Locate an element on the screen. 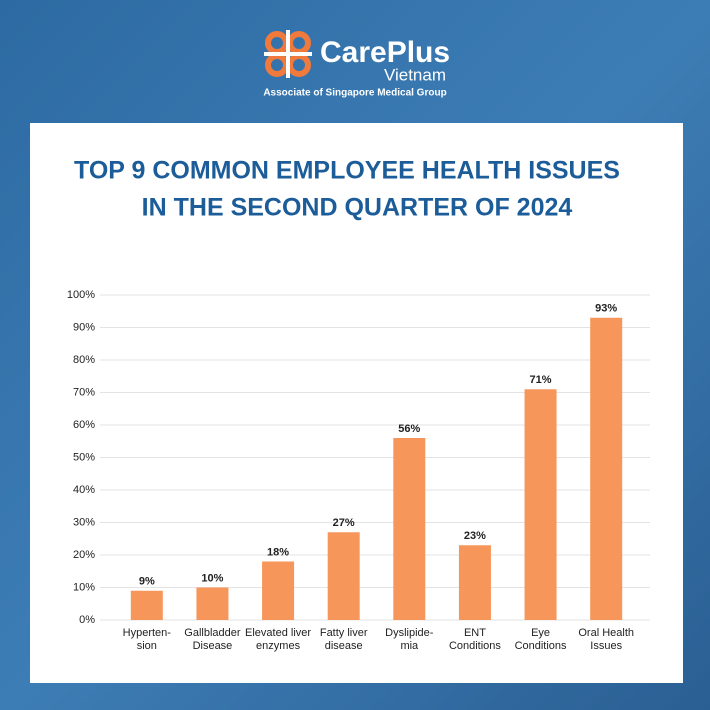  y-tick-label: 0% is located at coordinates (87, 620).